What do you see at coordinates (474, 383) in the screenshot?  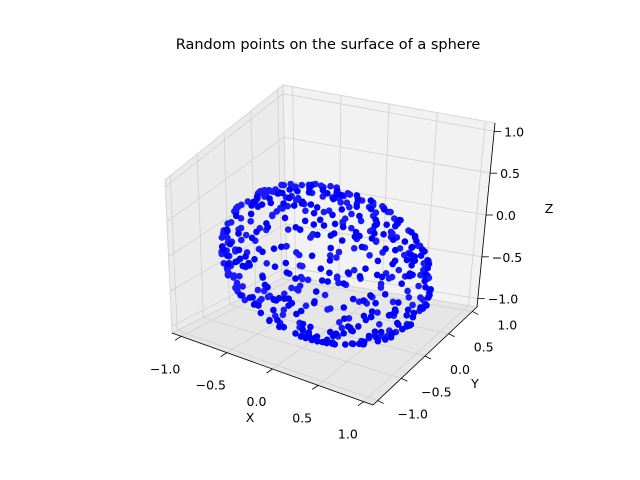 I see `y-axis-label: Y` at bounding box center [474, 383].